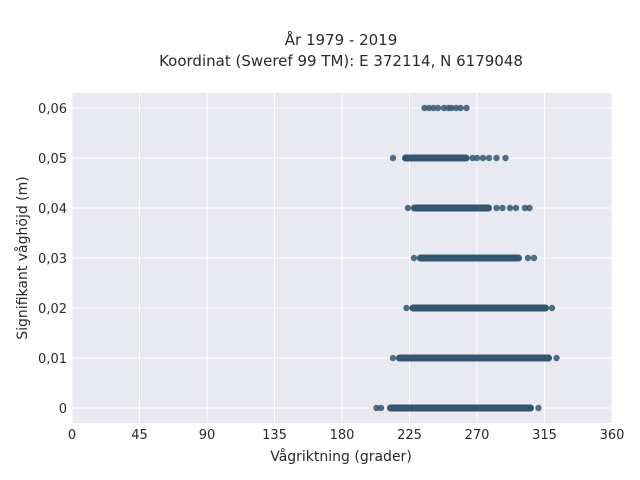  Describe the element at coordinates (52, 209) in the screenshot. I see `y-tick-label: 0,04` at that location.